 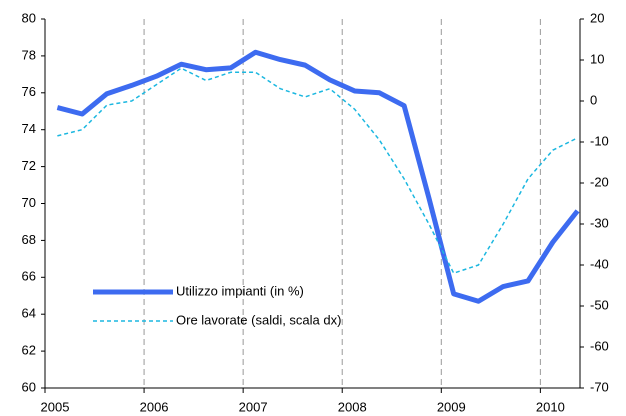 What do you see at coordinates (599, 140) in the screenshot?
I see `y2-tick-label: -10` at bounding box center [599, 140].